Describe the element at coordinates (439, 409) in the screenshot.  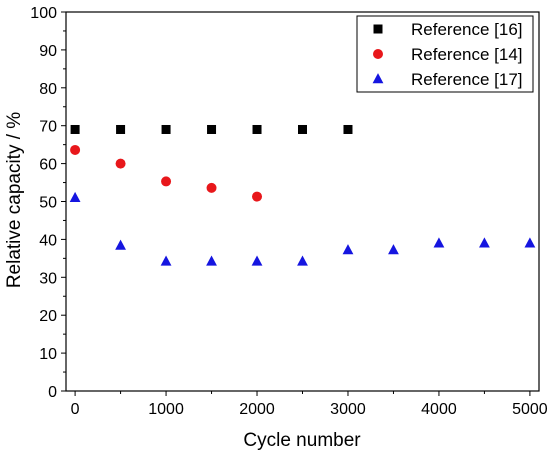
I see `x-tick-label: 4000` at that location.